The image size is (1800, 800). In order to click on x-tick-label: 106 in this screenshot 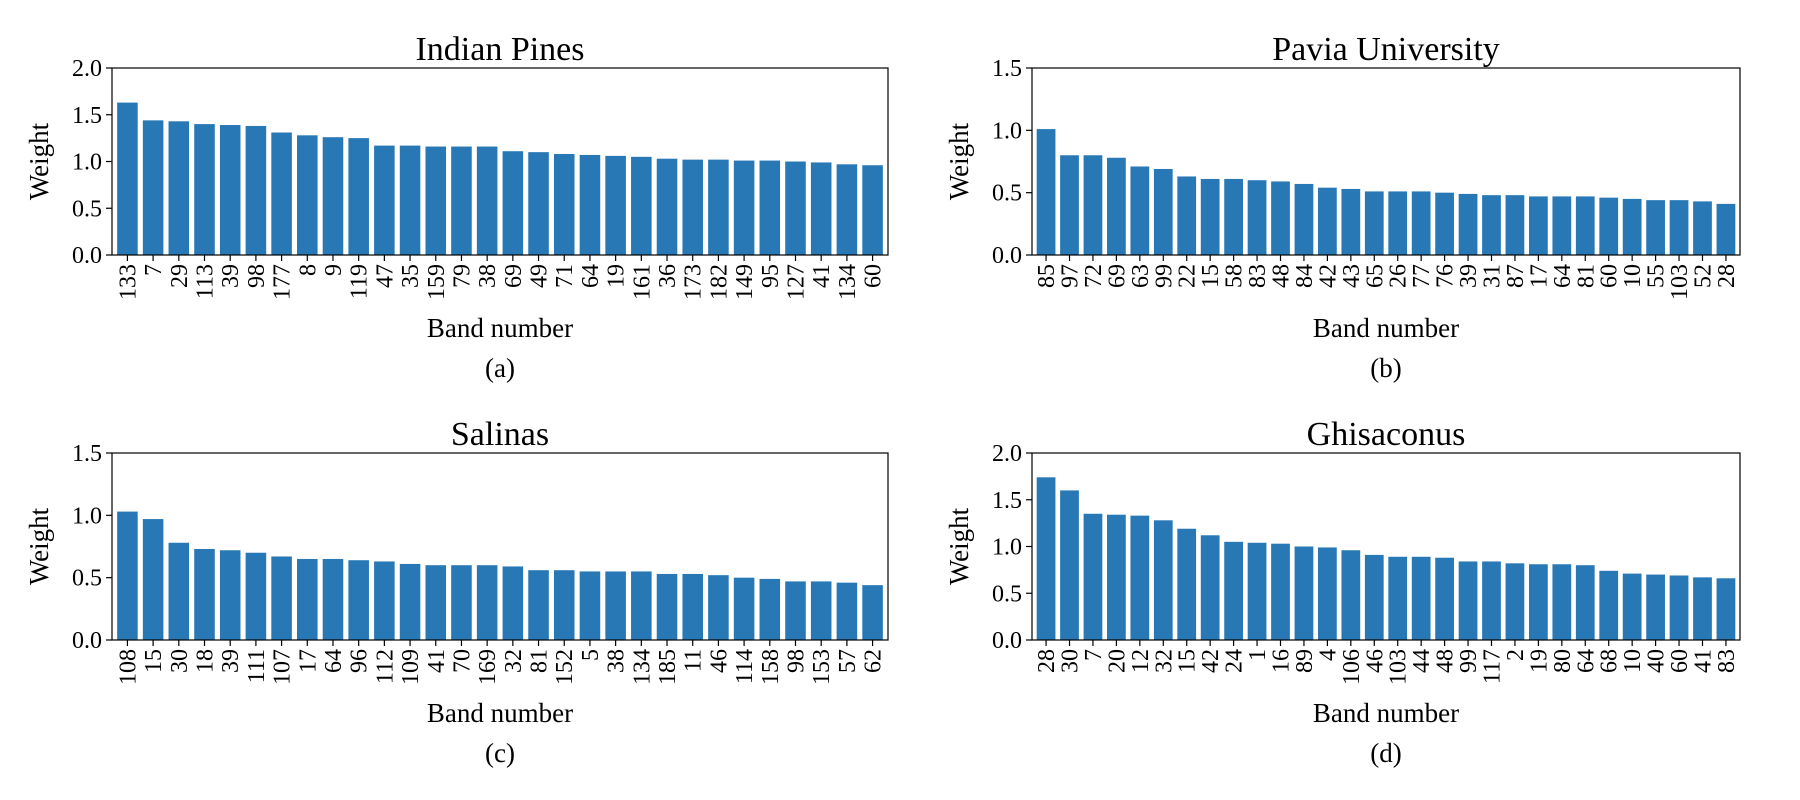, I will do `click(1352, 667)`.